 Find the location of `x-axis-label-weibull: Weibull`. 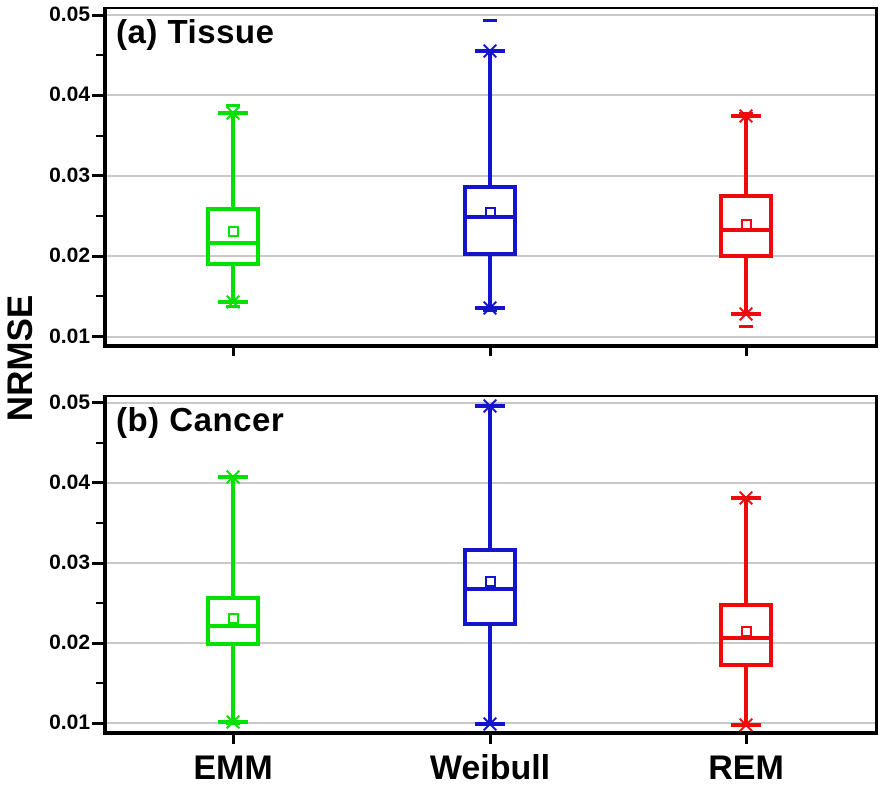

x-axis-label-weibull: Weibull is located at coordinates (490, 768).